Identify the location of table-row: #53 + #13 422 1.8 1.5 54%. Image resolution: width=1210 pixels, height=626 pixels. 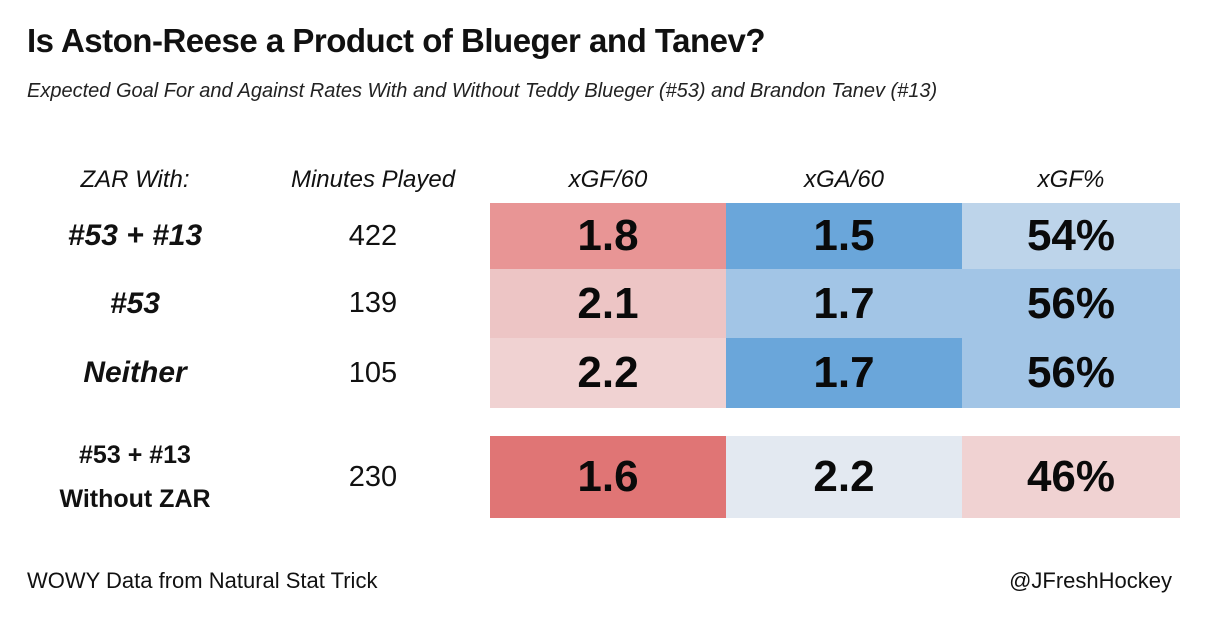
(605, 236).